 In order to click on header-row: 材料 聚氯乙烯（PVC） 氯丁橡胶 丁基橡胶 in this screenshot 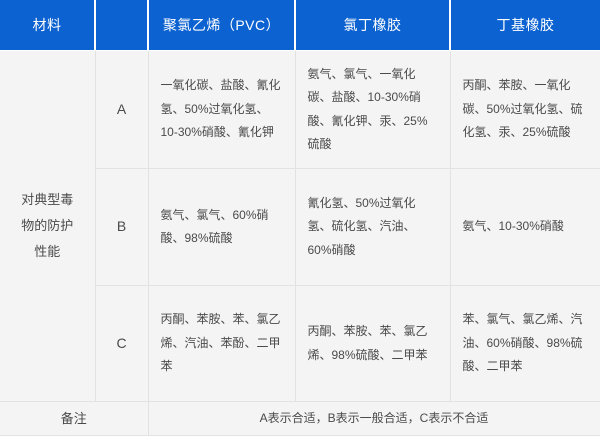, I will do `click(300, 25)`.